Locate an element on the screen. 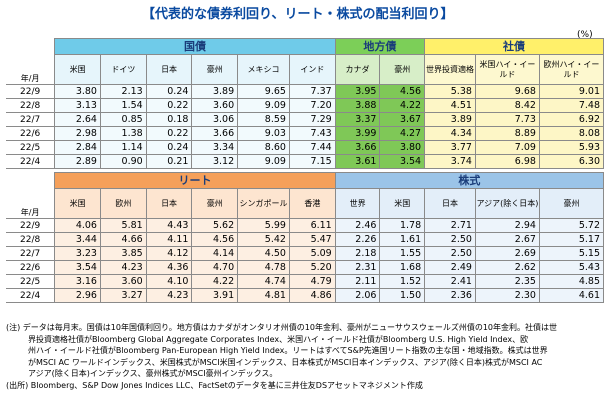  table-cell: 5.99 is located at coordinates (263, 225).